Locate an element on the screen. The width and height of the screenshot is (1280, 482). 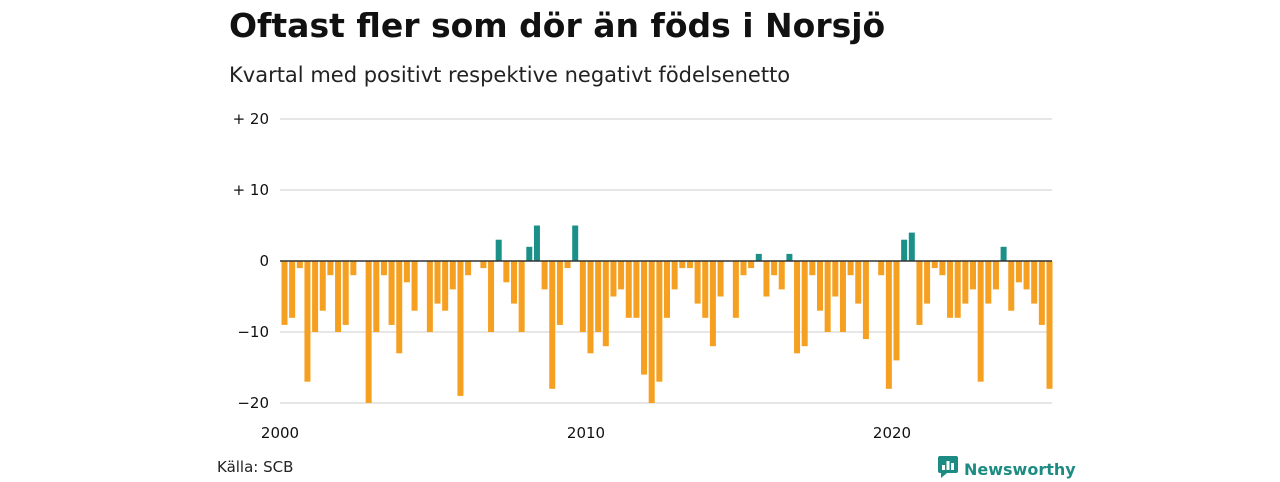
x-tick-label: 2000 is located at coordinates (280, 433).